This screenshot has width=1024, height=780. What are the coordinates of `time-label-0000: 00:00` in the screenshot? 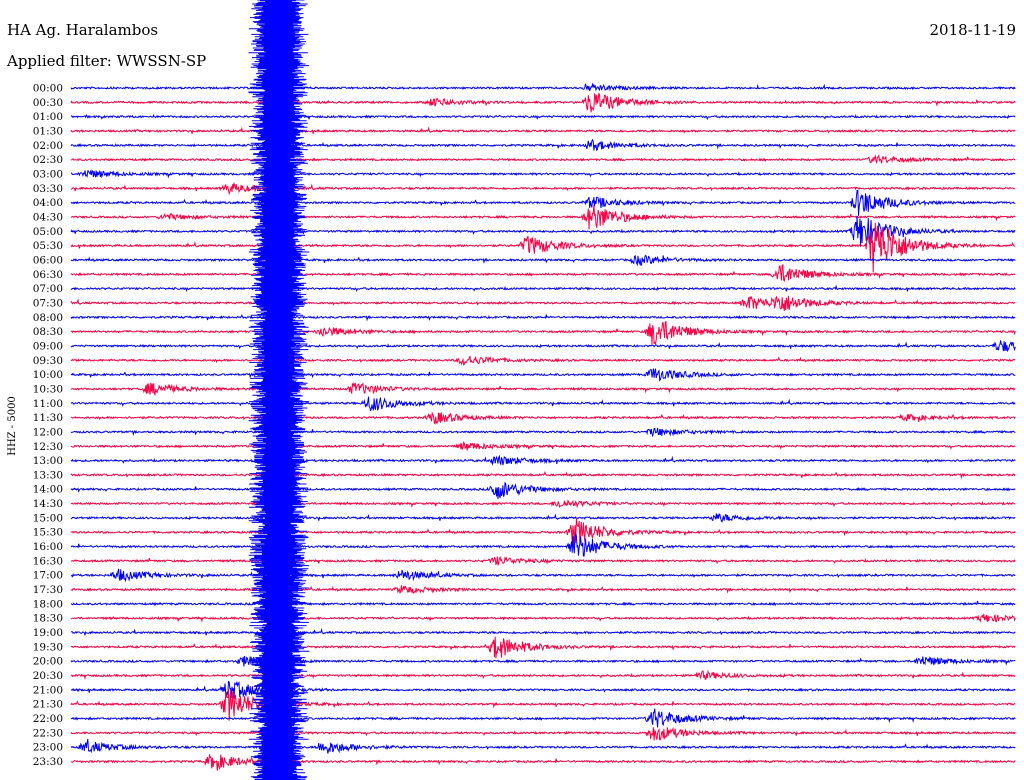 It's located at (48, 89).